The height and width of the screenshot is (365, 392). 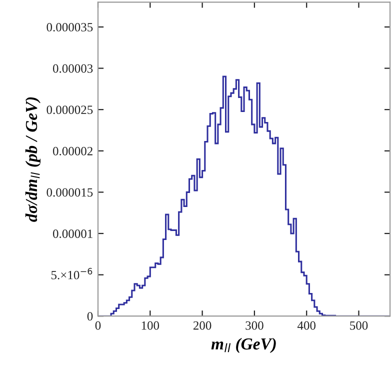 I want to click on x-tick-label: 0, so click(x=98, y=325).